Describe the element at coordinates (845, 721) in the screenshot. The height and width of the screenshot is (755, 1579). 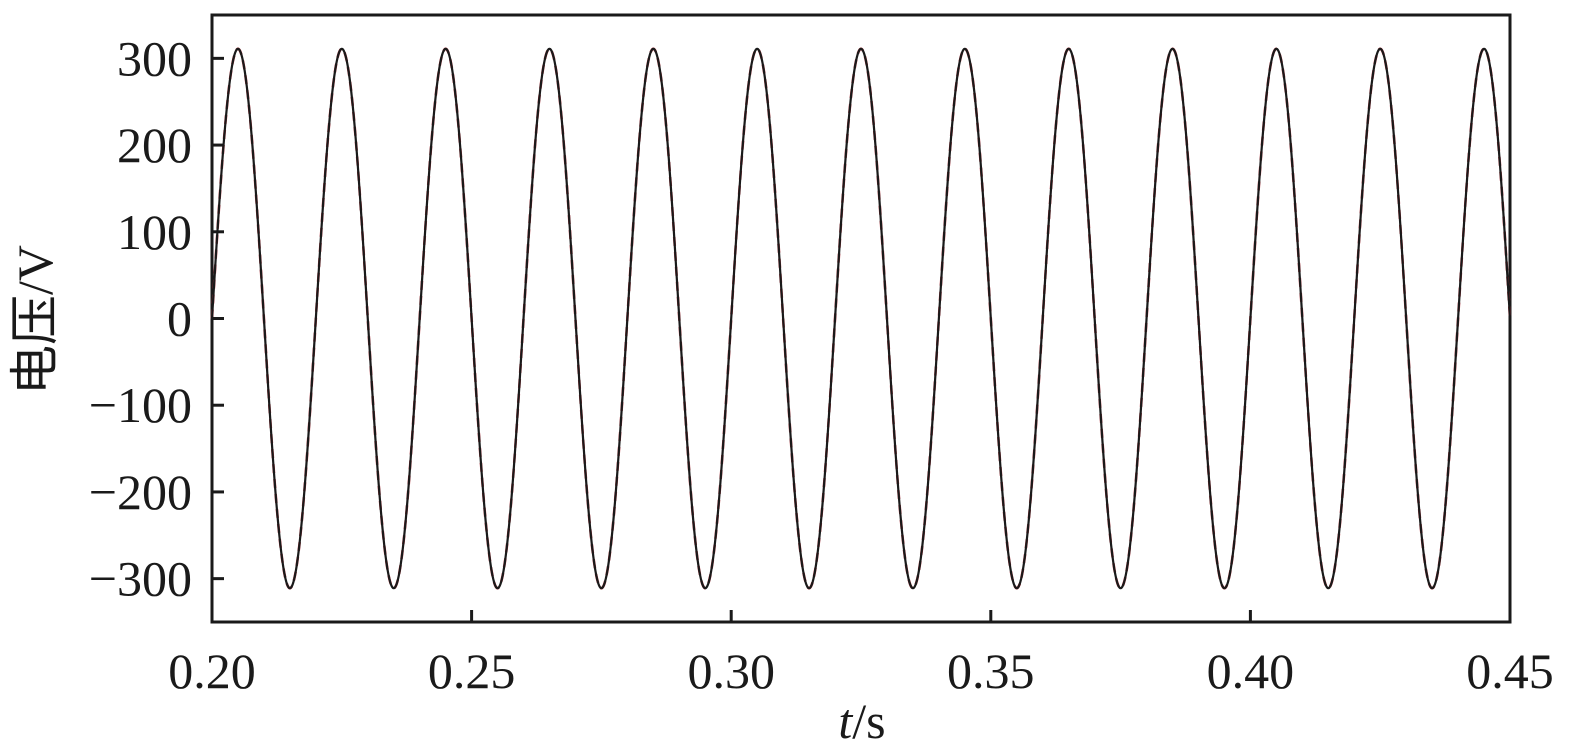
I see `x-axis-title-var: t` at that location.